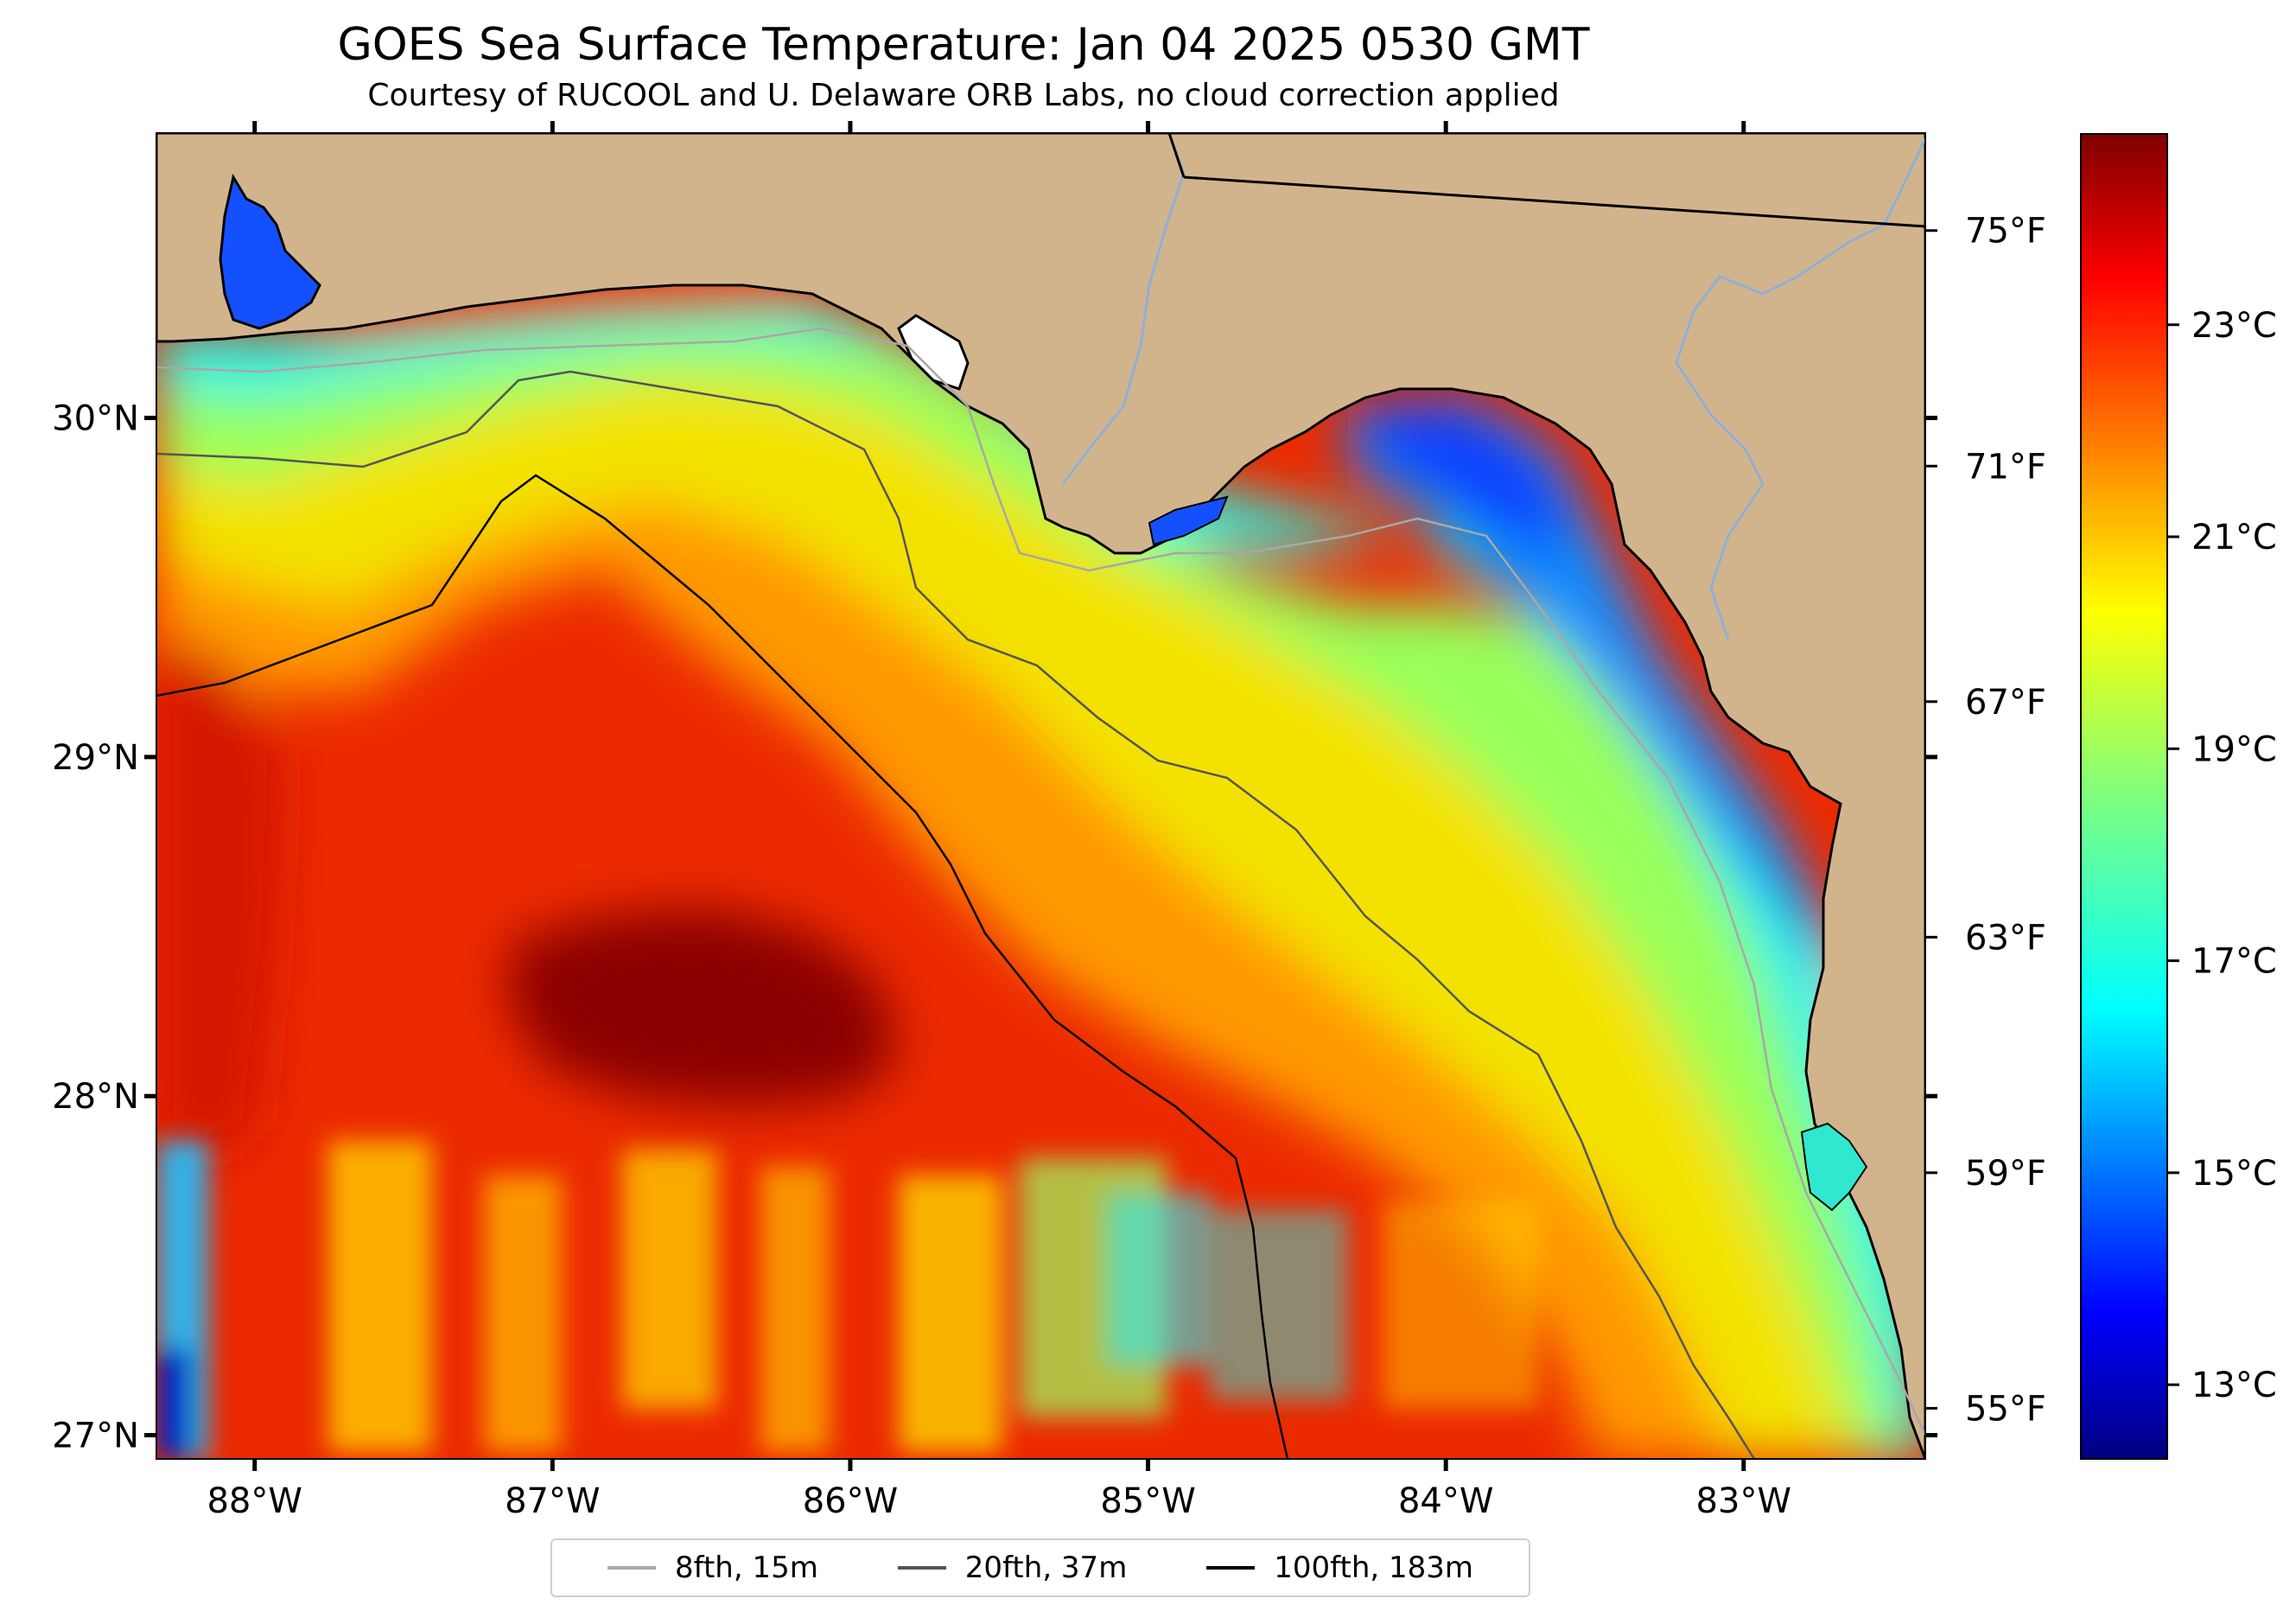 Image resolution: width=2296 pixels, height=1624 pixels. I want to click on colorbar, so click(2124, 796).